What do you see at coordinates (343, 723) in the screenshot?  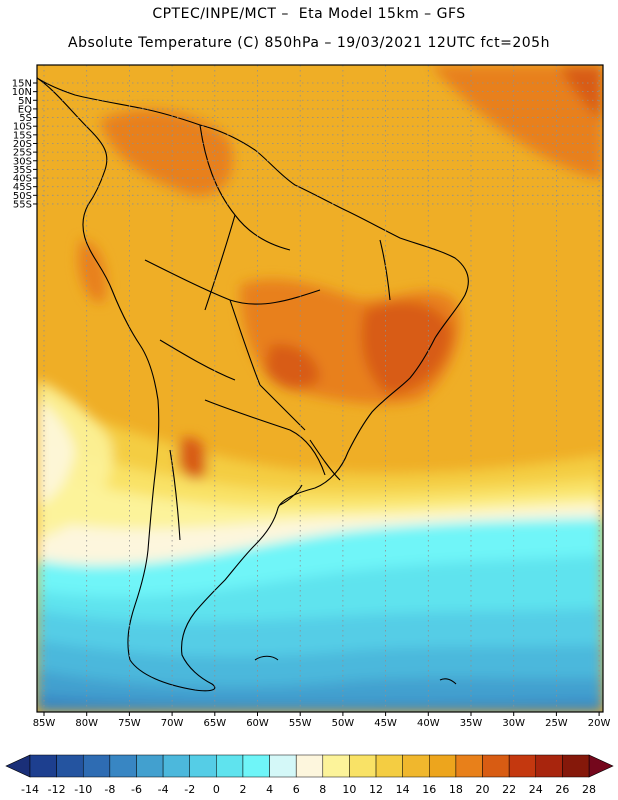 I see `lon-label: 50W` at bounding box center [343, 723].